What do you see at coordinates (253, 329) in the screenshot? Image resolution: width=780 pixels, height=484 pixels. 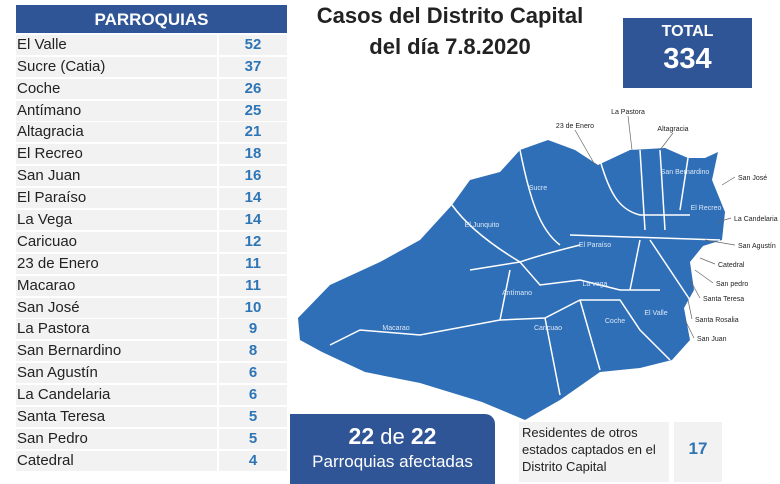 I see `parish-count: 9` at bounding box center [253, 329].